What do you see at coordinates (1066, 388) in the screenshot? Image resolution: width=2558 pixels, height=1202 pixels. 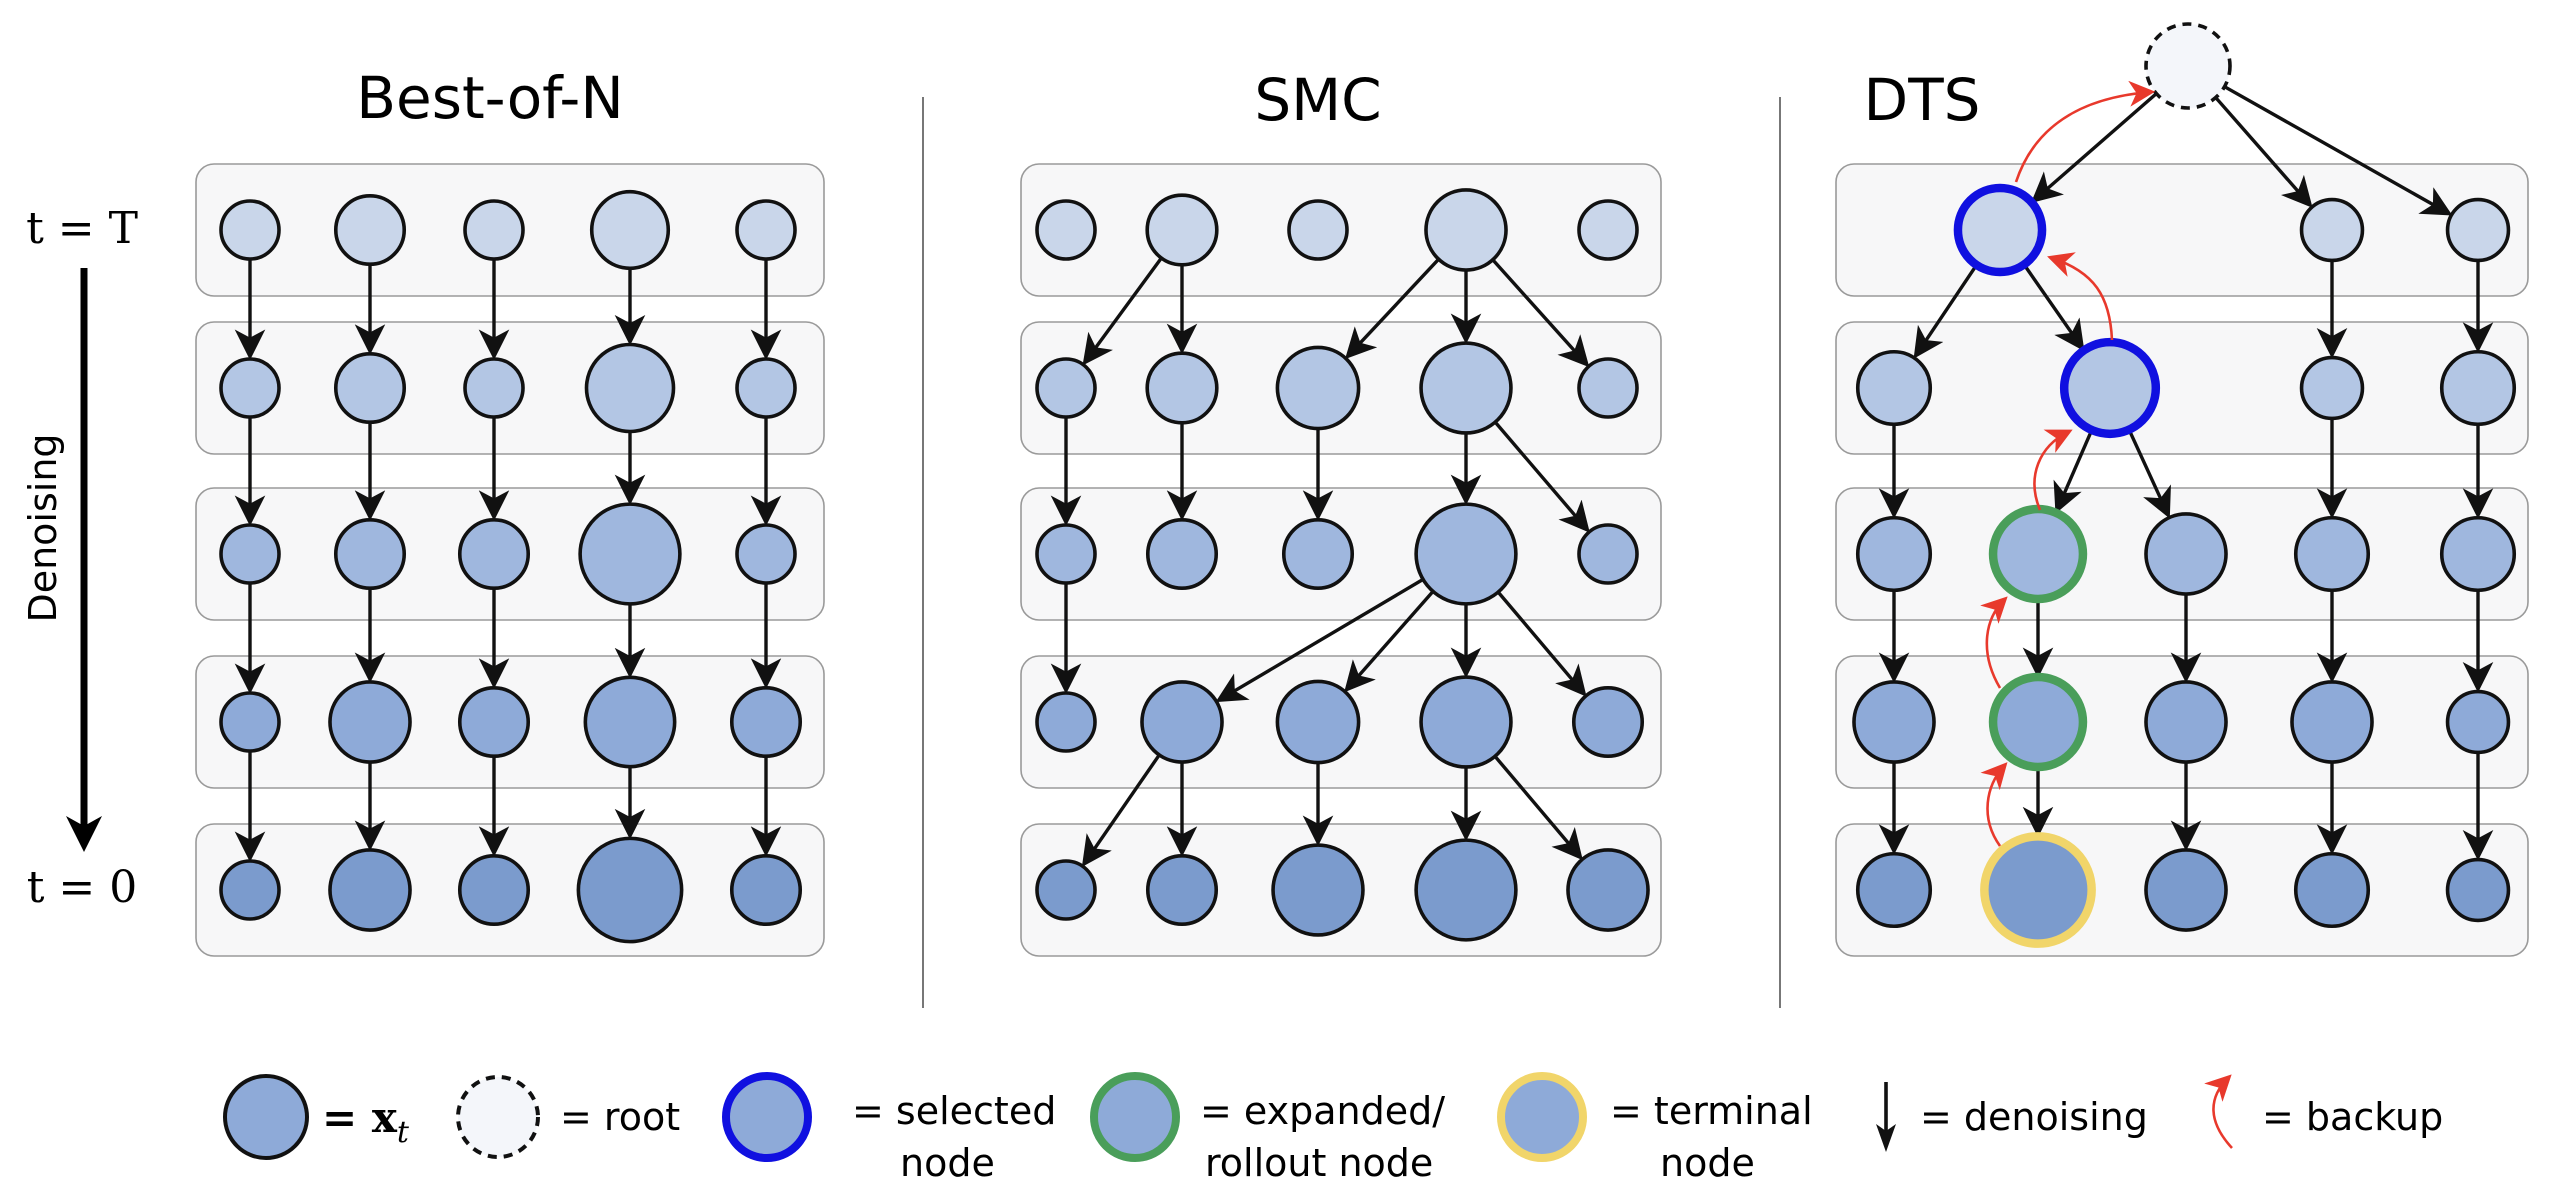 I see `smc-node-l1-c0` at bounding box center [1066, 388].